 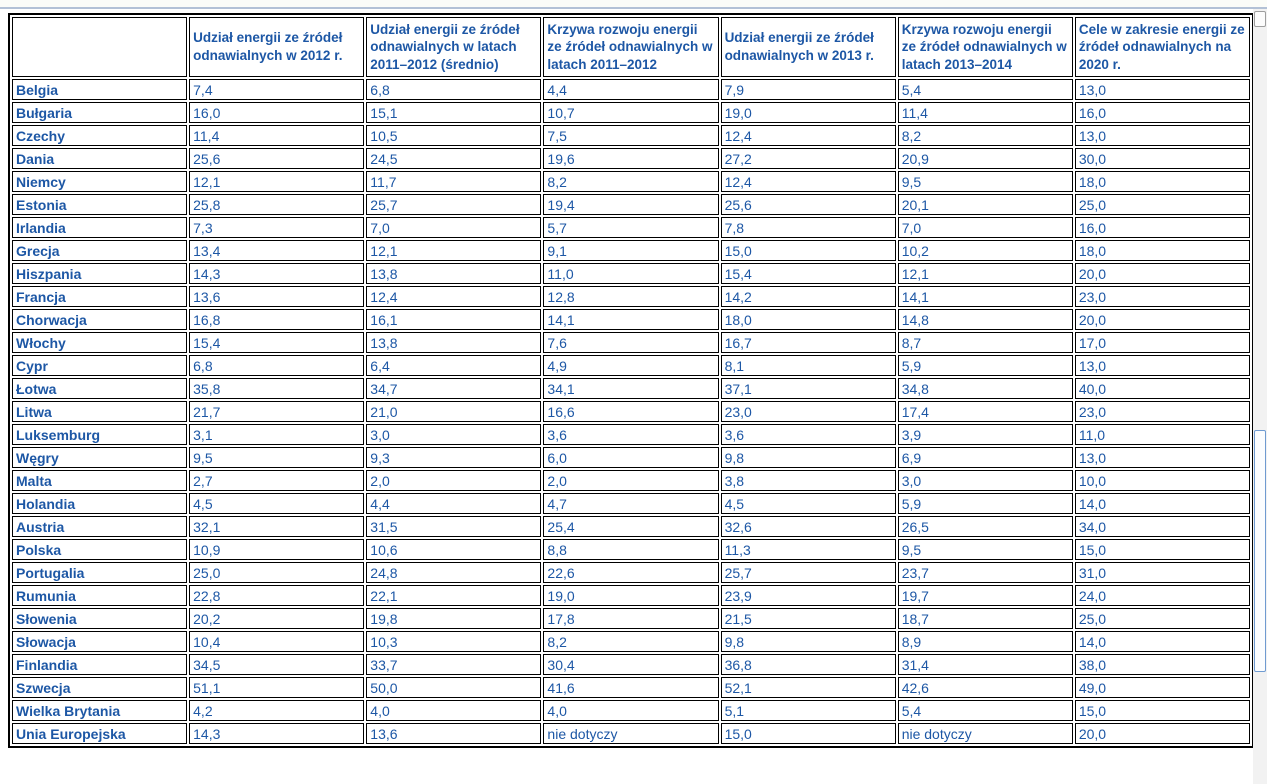 I want to click on value-cell: 17,8, so click(x=631, y=618).